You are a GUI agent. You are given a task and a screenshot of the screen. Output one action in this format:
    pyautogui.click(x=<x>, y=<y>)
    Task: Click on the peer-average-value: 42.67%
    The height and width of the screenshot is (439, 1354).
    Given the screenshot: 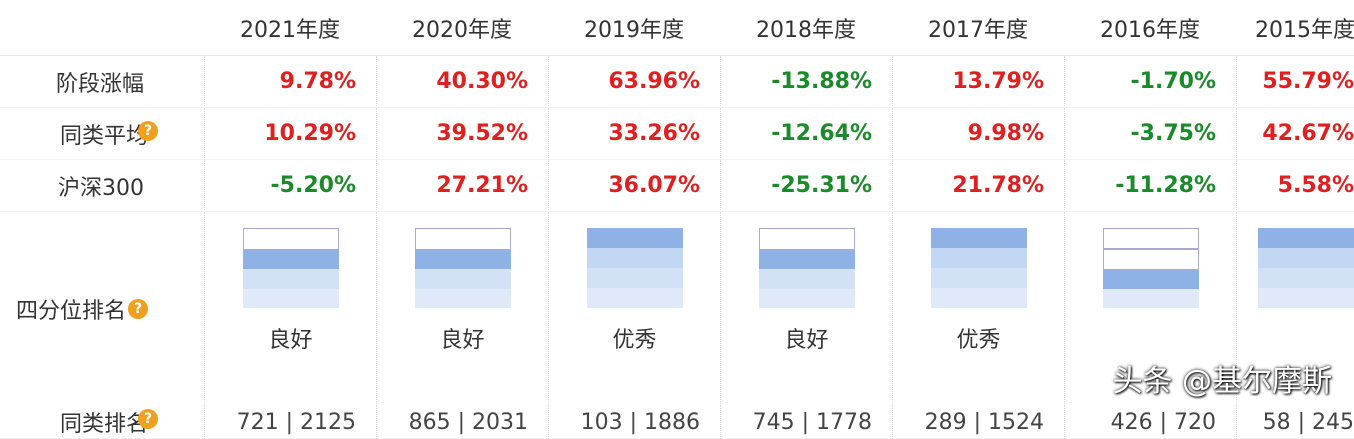 What is the action you would take?
    pyautogui.click(x=1295, y=134)
    